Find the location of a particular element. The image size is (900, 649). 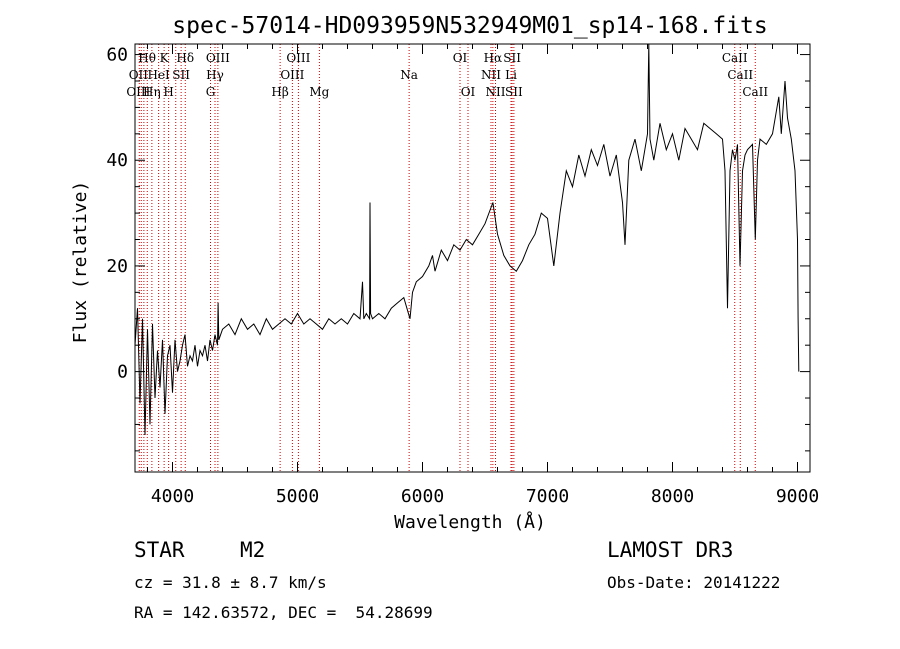

x-tick-label: 8000 is located at coordinates (672, 496).